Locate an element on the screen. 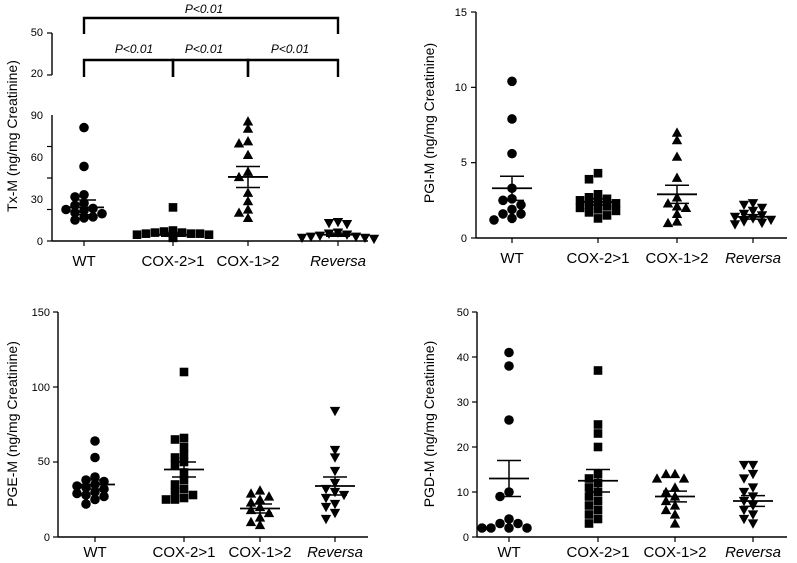  y-axis-label: PGD-M (ng/mg Creatinine) is located at coordinates (429, 424).